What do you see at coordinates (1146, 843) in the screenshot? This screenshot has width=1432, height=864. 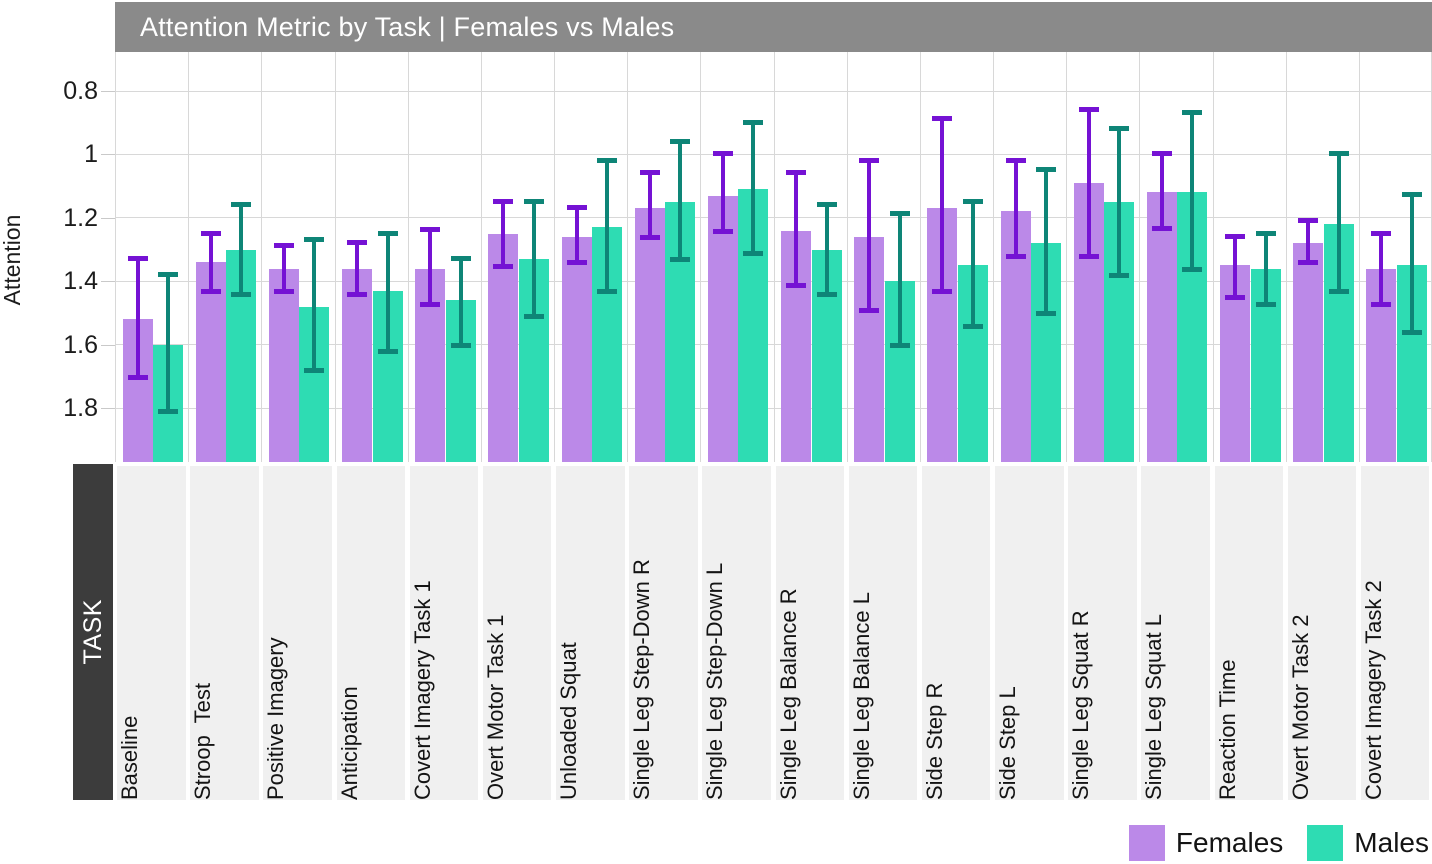 I see `legend-swatch-females` at bounding box center [1146, 843].